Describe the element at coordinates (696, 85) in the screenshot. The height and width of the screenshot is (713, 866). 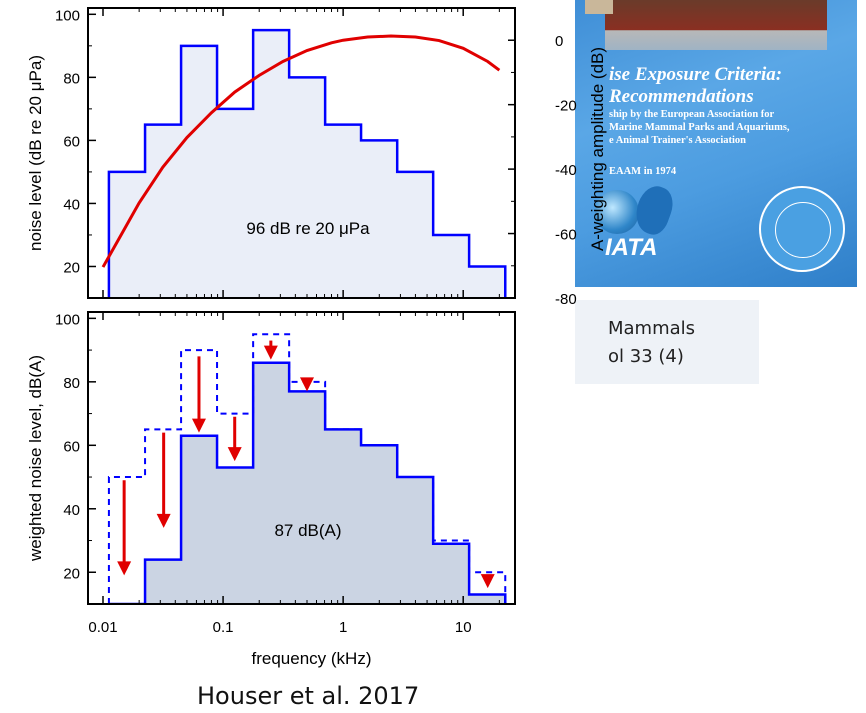
I see `cover-title: ise Exposure Criteria: Recommendations` at that location.